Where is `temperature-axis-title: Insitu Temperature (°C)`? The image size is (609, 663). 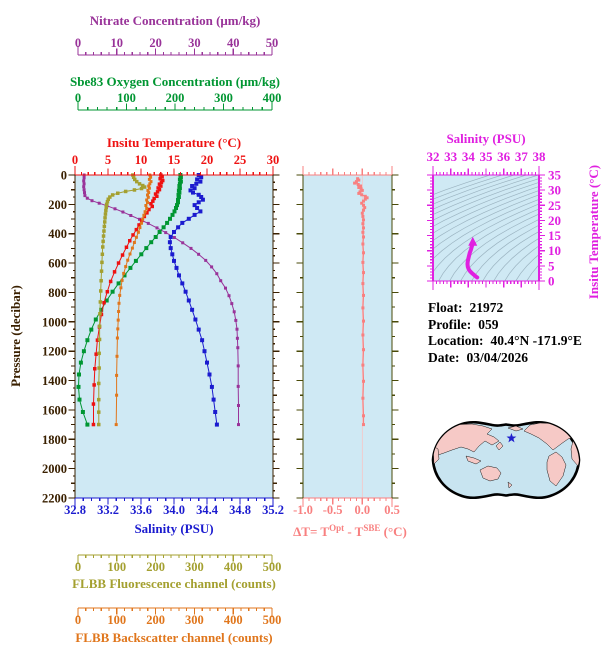
temperature-axis-title: Insitu Temperature (°C) is located at coordinates (174, 142).